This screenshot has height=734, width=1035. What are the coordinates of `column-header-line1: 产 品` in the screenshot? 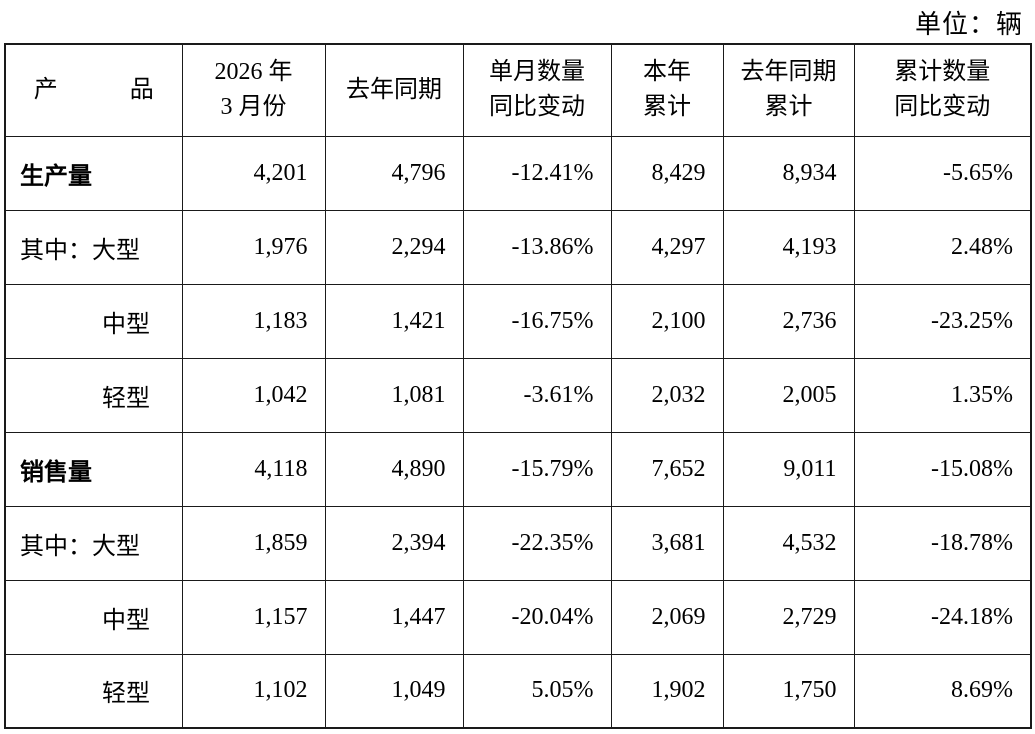 It's located at (93, 89).